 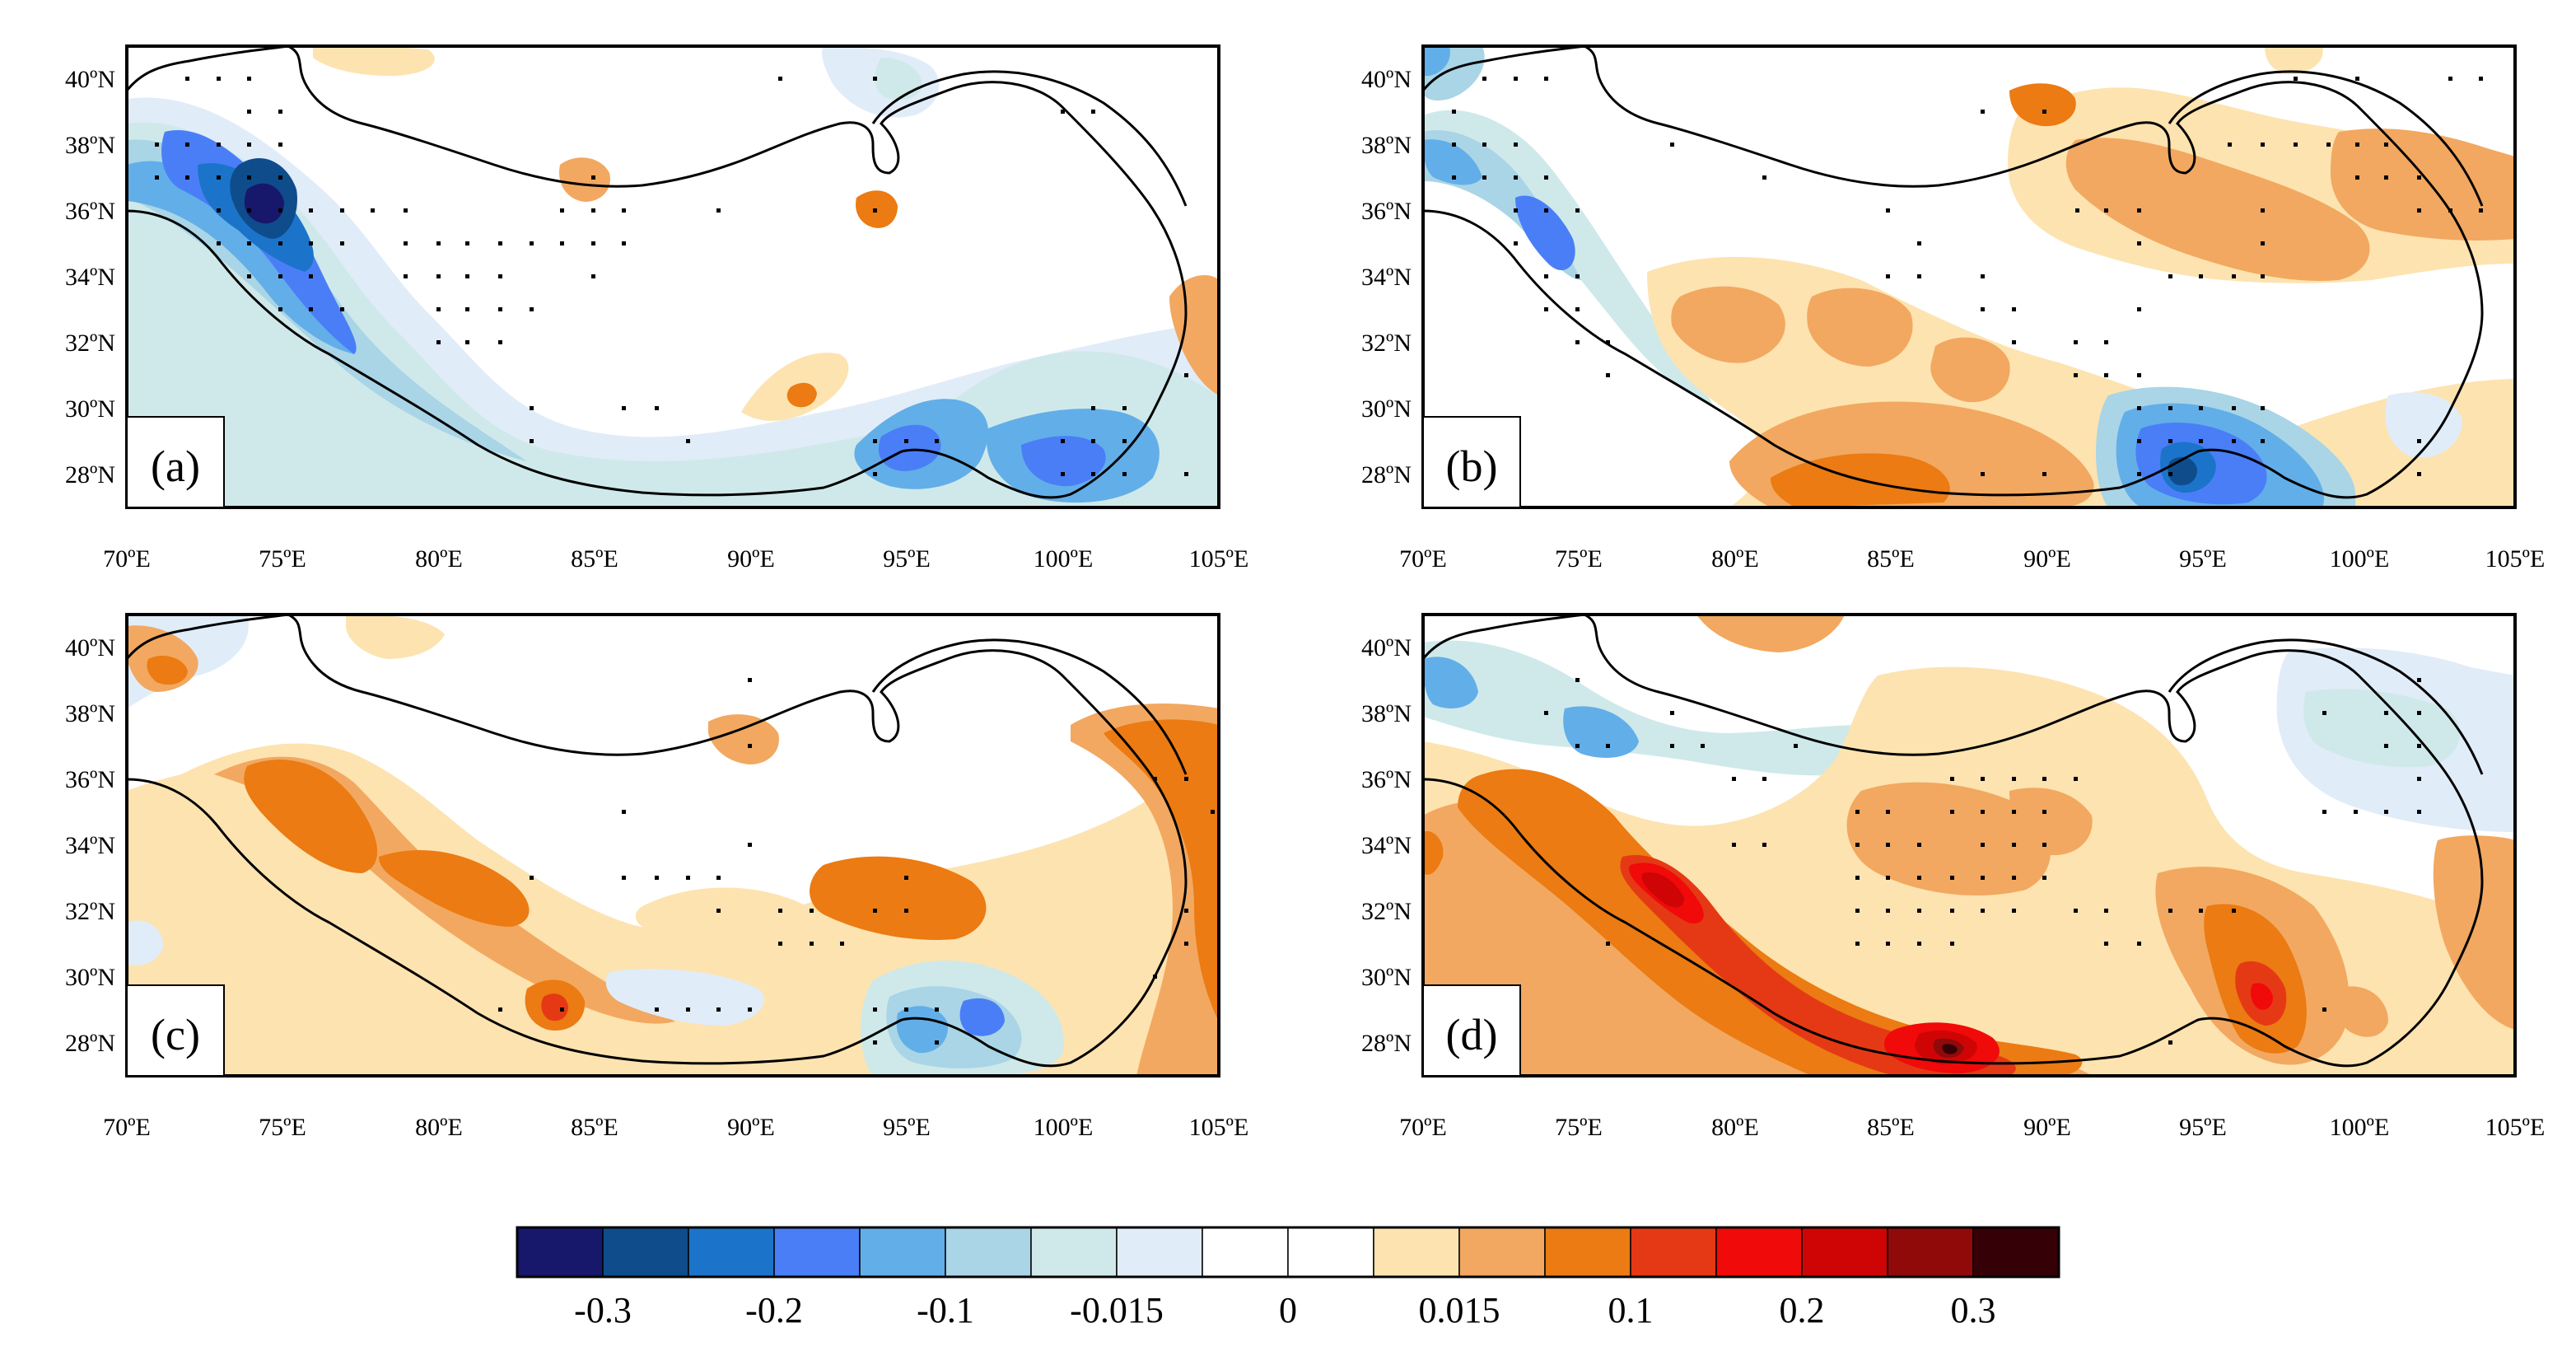 I want to click on panel-b-lon-tick: 70ºE, so click(x=1423, y=559).